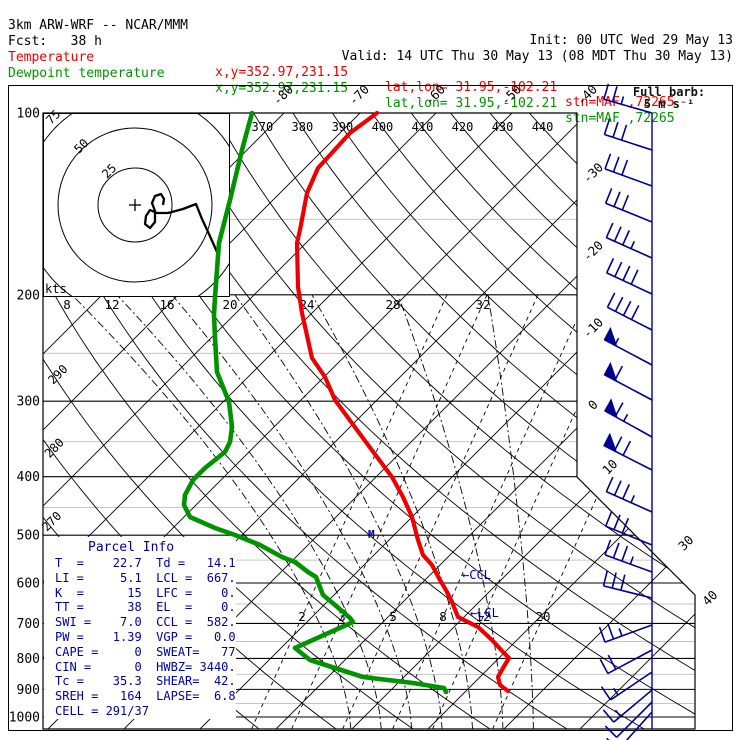 The width and height of the screenshot is (740, 740). I want to click on parcel-info-backing, so click(140, 628).